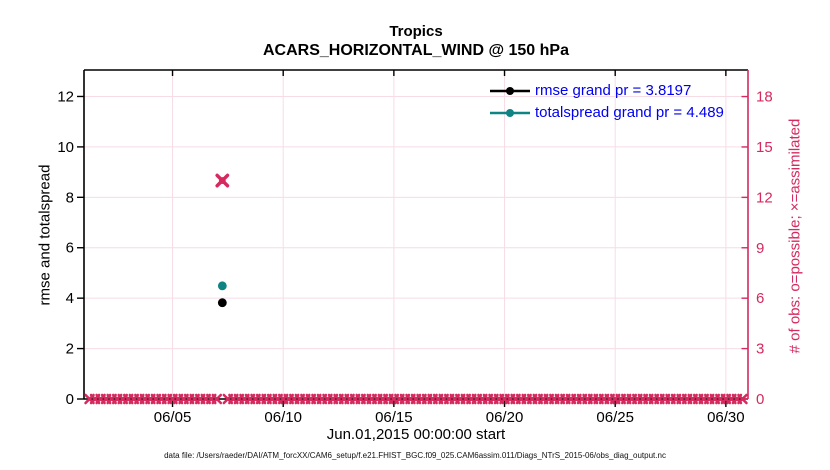 This screenshot has height=470, width=830. I want to click on obs-count-marker, so click(222, 180).